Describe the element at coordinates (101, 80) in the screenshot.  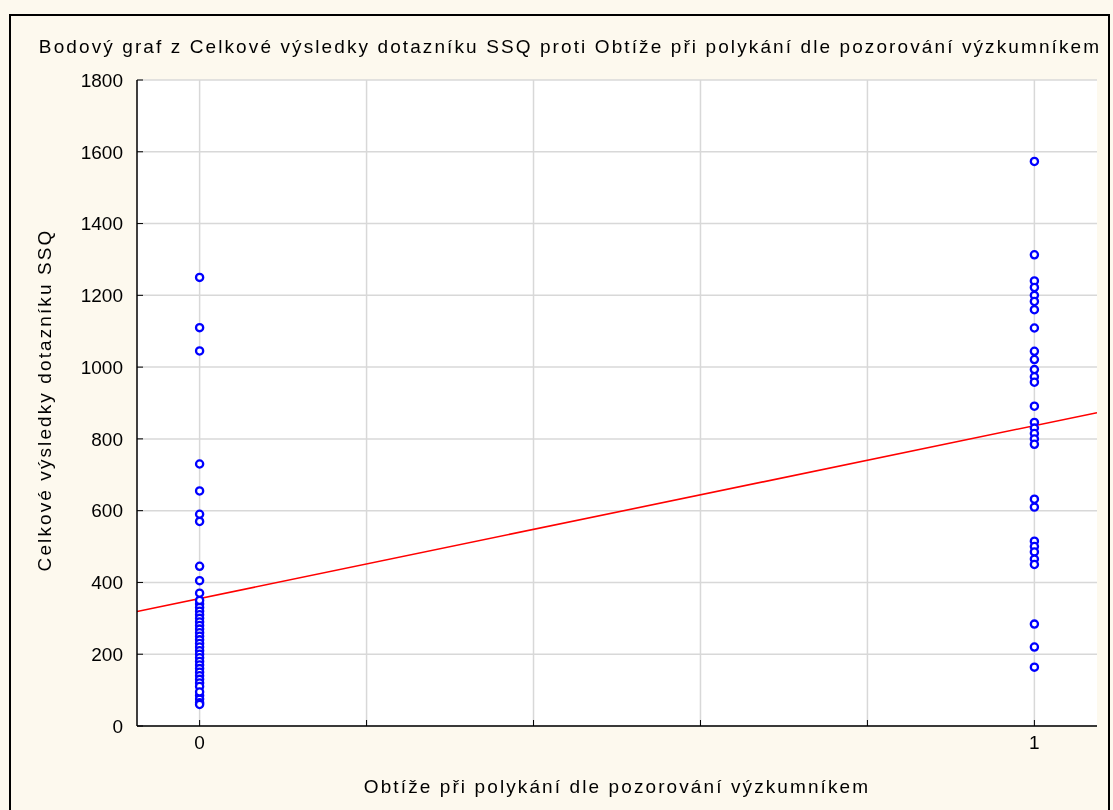
I see `y-tick-label: 1800` at that location.